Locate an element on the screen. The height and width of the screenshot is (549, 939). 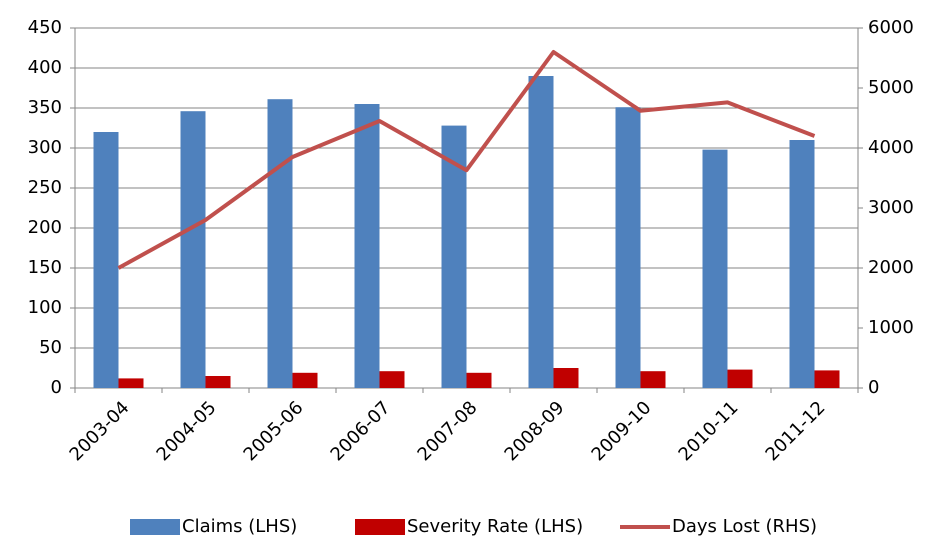
y-tick-label: 200 is located at coordinates (45, 227).